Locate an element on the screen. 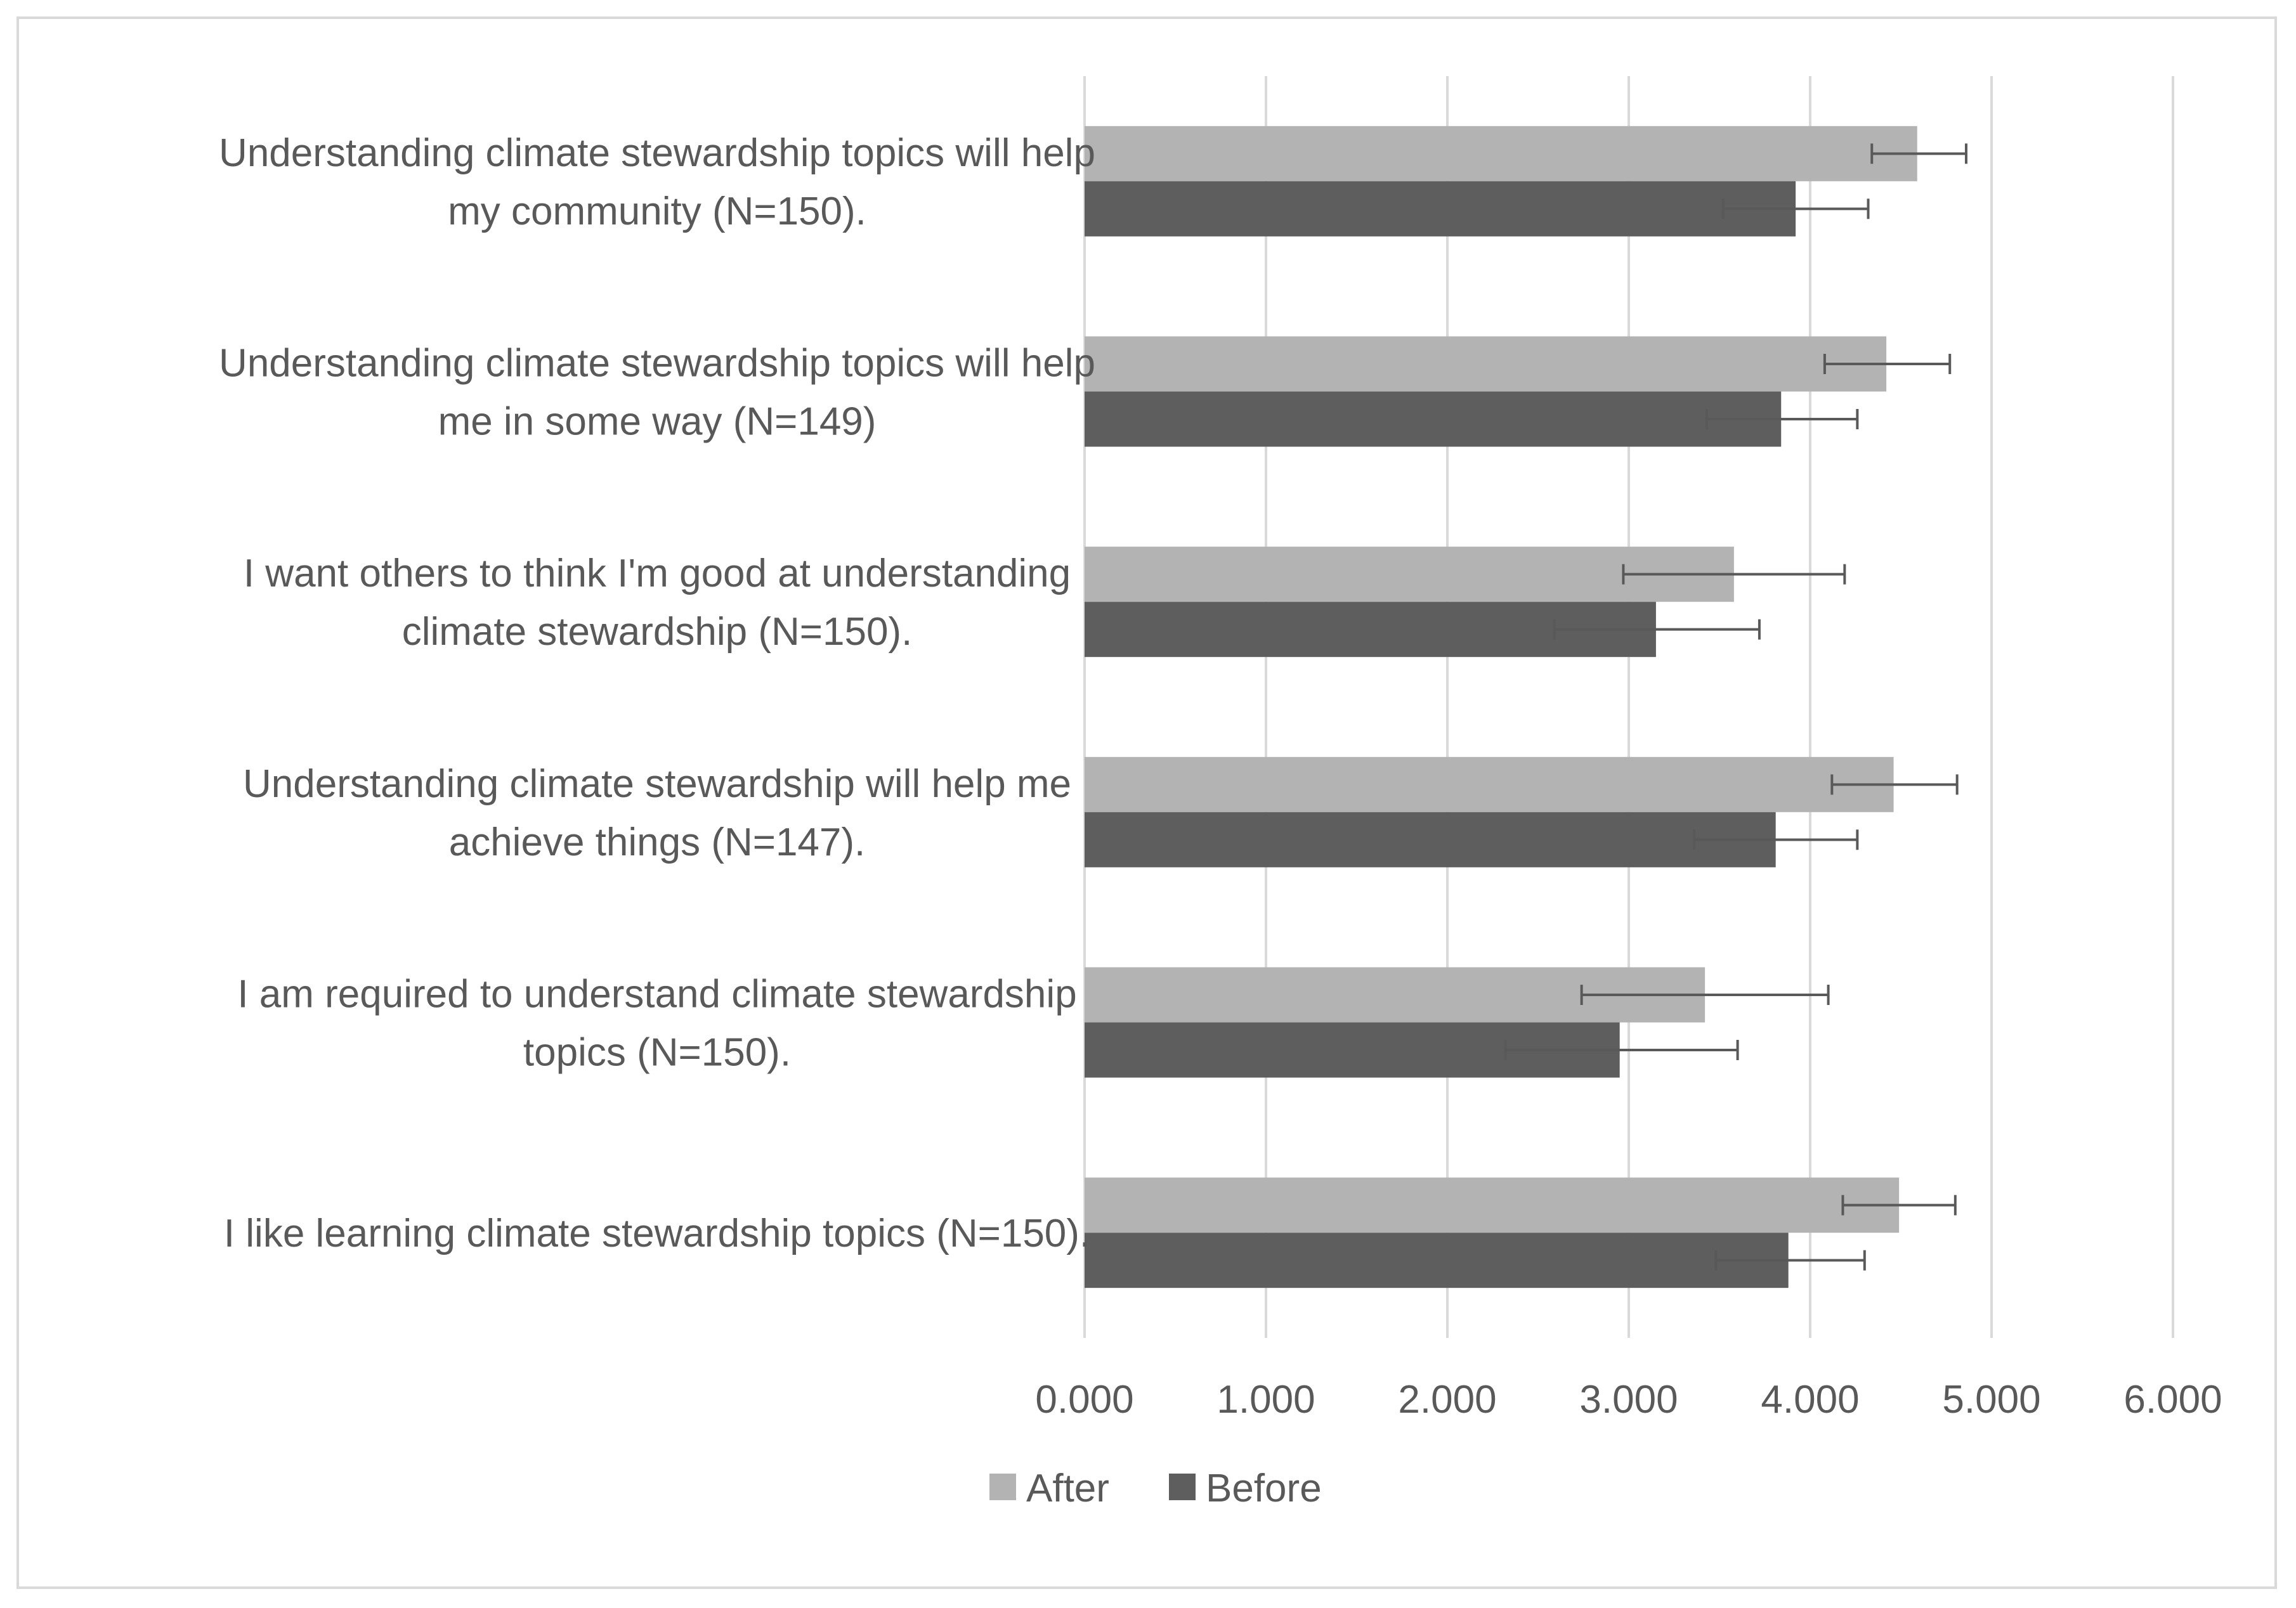  x-tick-label: 2.000 is located at coordinates (1447, 1400).